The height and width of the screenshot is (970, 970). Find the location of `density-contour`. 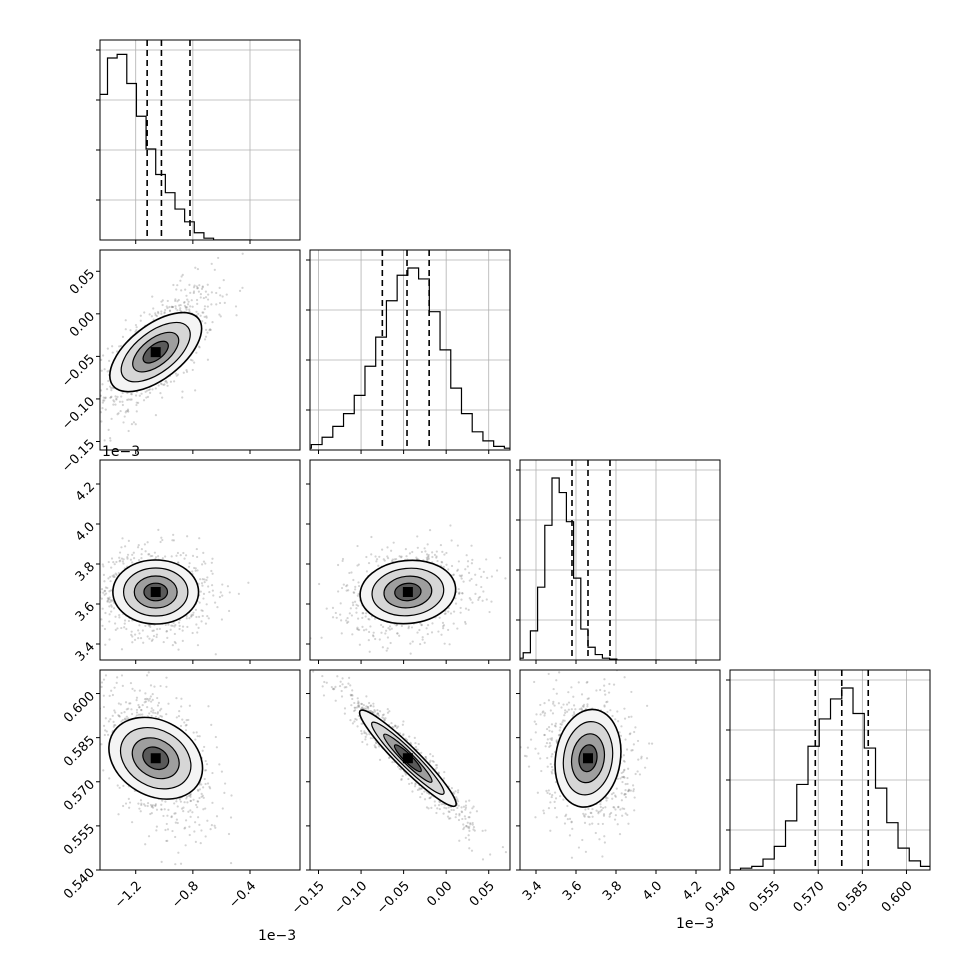

density-contour is located at coordinates (408, 592).